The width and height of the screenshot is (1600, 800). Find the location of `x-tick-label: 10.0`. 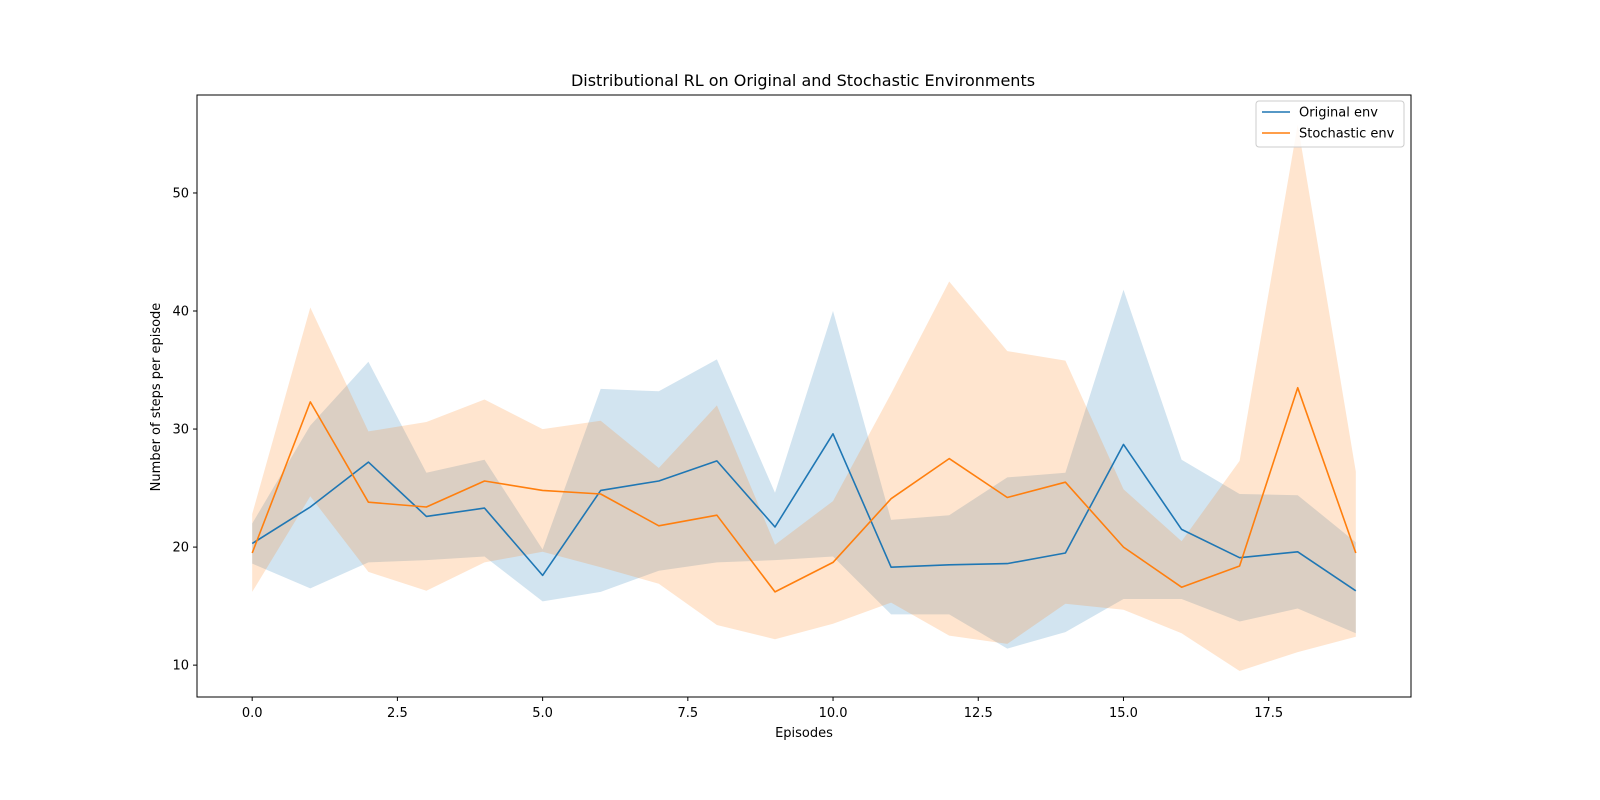

x-tick-label: 10.0 is located at coordinates (833, 713).